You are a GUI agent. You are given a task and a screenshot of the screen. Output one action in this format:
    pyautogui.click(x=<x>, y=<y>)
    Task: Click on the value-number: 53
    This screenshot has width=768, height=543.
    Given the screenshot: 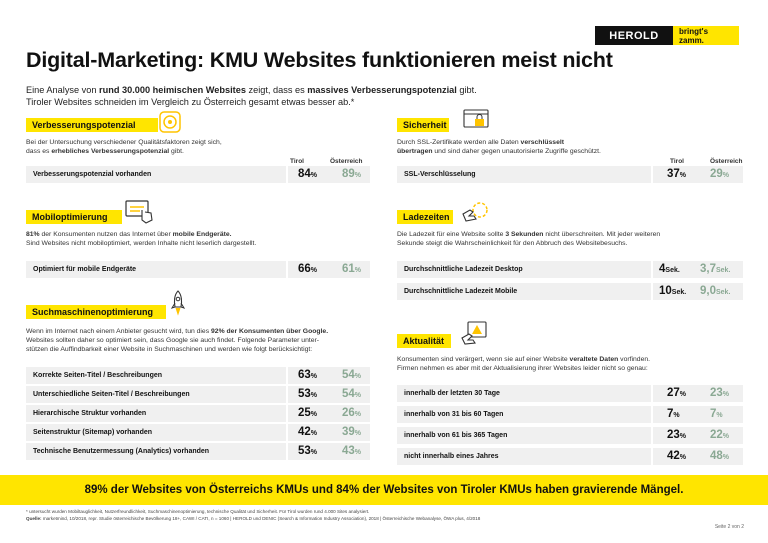 What is the action you would take?
    pyautogui.click(x=304, y=394)
    